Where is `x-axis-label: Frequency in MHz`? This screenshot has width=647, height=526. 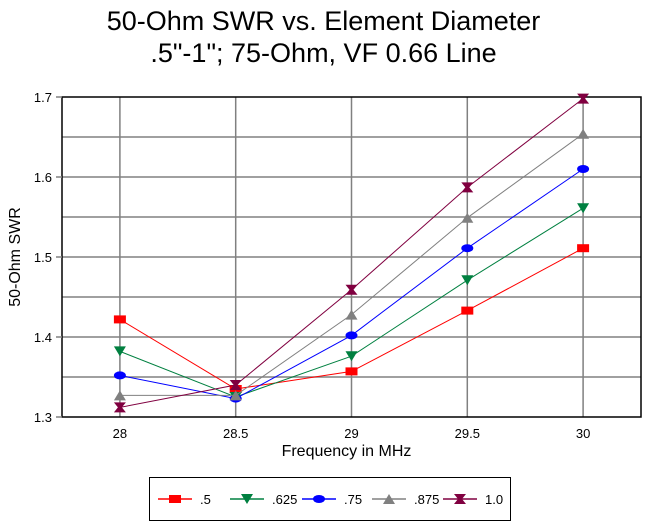
x-axis-label: Frequency in MHz is located at coordinates (347, 451).